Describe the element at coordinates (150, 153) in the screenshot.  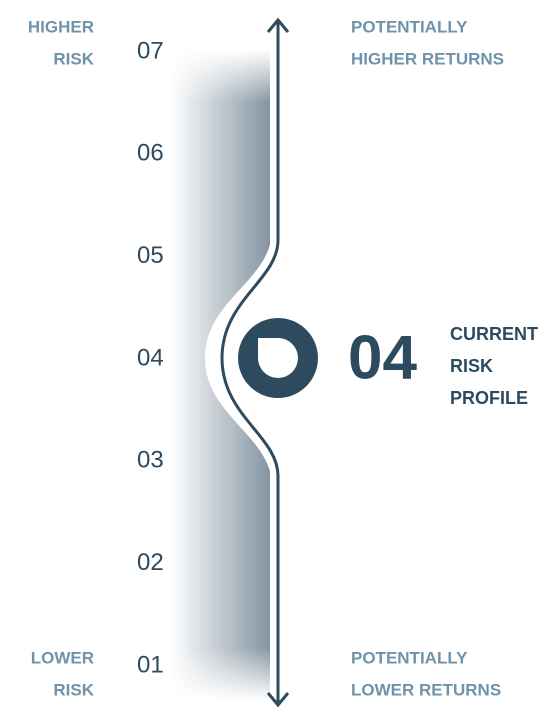
I see `risk-level: 06` at that location.